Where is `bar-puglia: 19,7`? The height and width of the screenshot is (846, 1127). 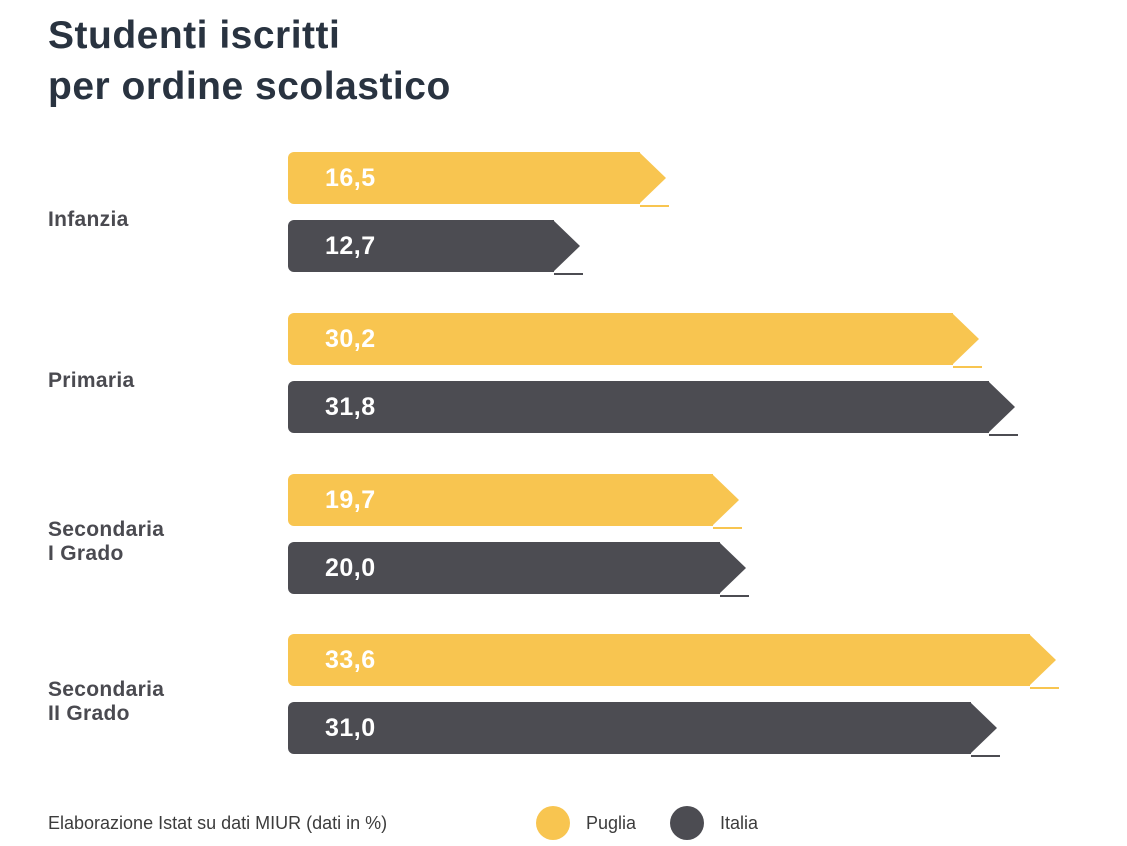
bar-puglia: 19,7 is located at coordinates (515, 501).